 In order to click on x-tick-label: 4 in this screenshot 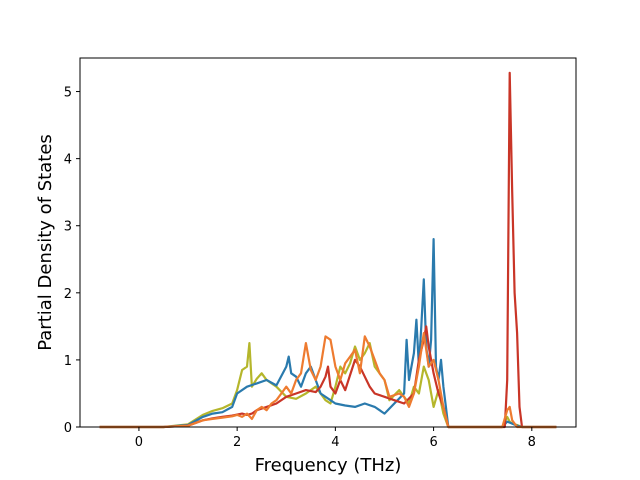, I will do `click(335, 442)`.